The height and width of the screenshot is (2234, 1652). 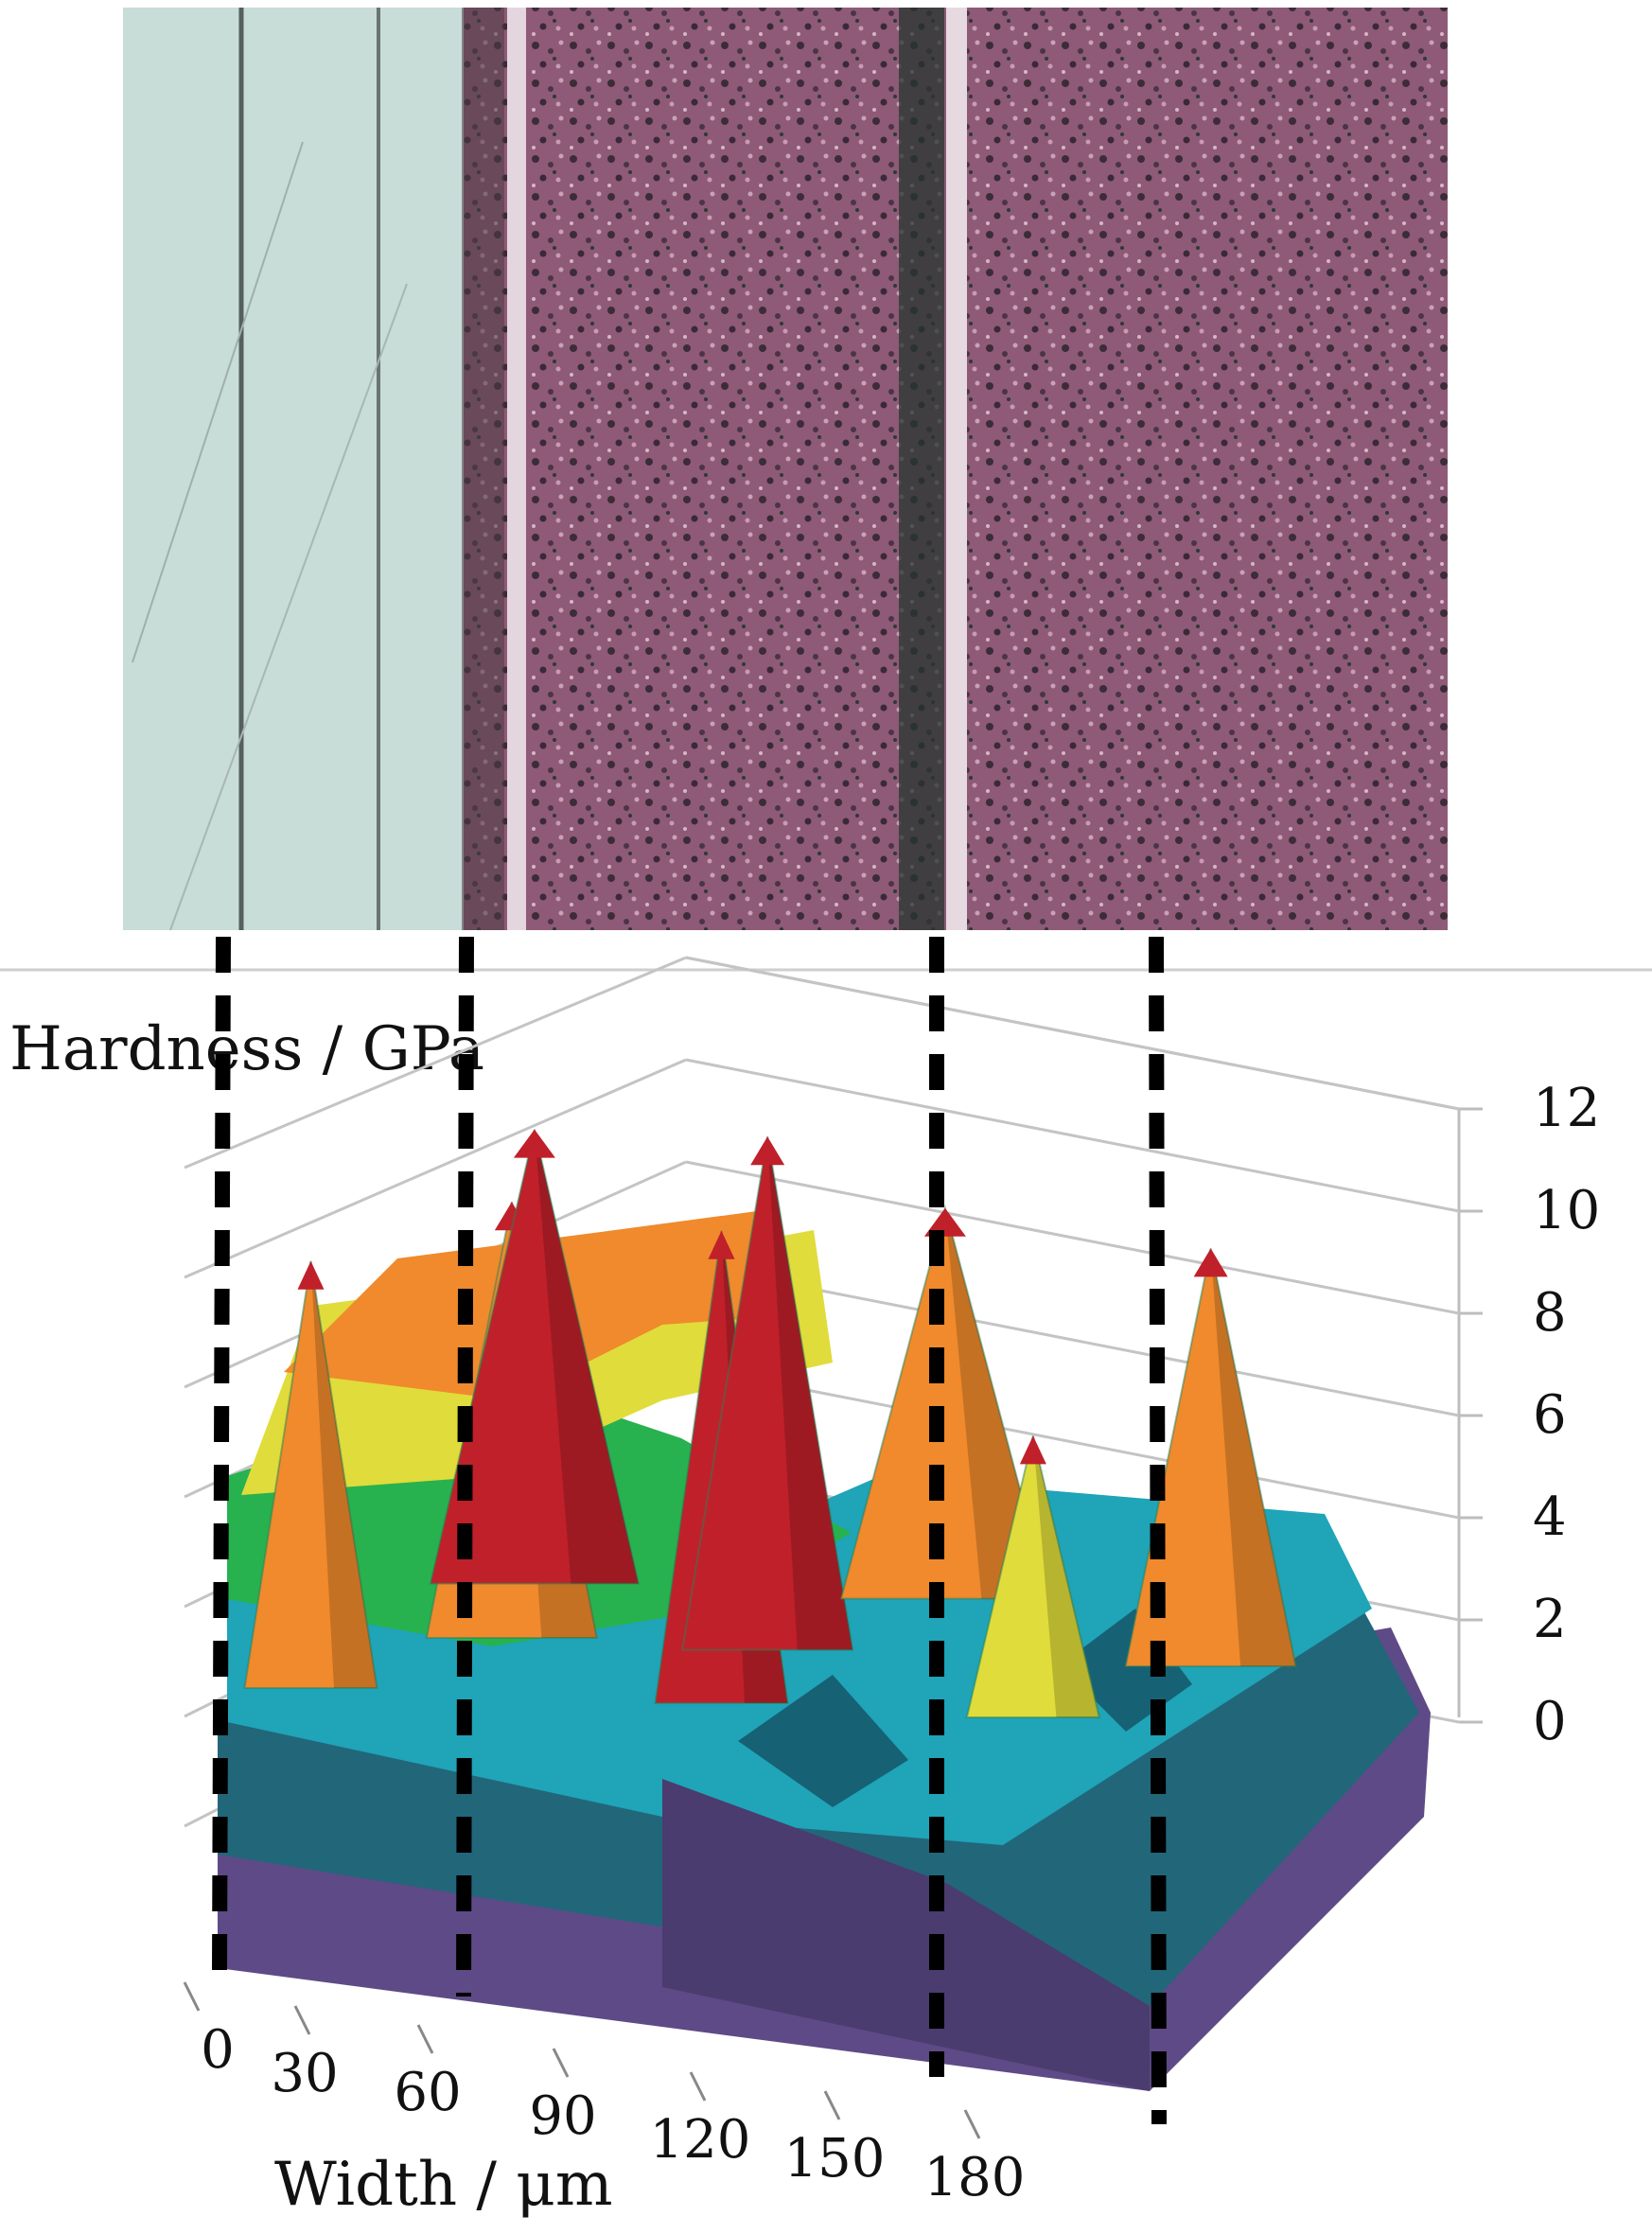 What do you see at coordinates (835, 2159) in the screenshot?
I see `x-tick-label: 150` at bounding box center [835, 2159].